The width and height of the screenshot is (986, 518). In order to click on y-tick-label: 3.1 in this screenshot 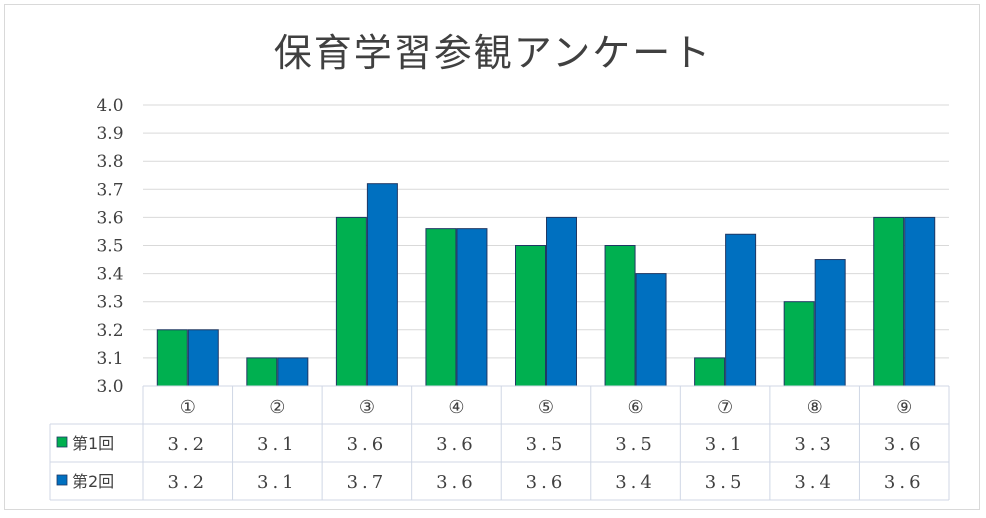, I will do `click(109, 359)`.